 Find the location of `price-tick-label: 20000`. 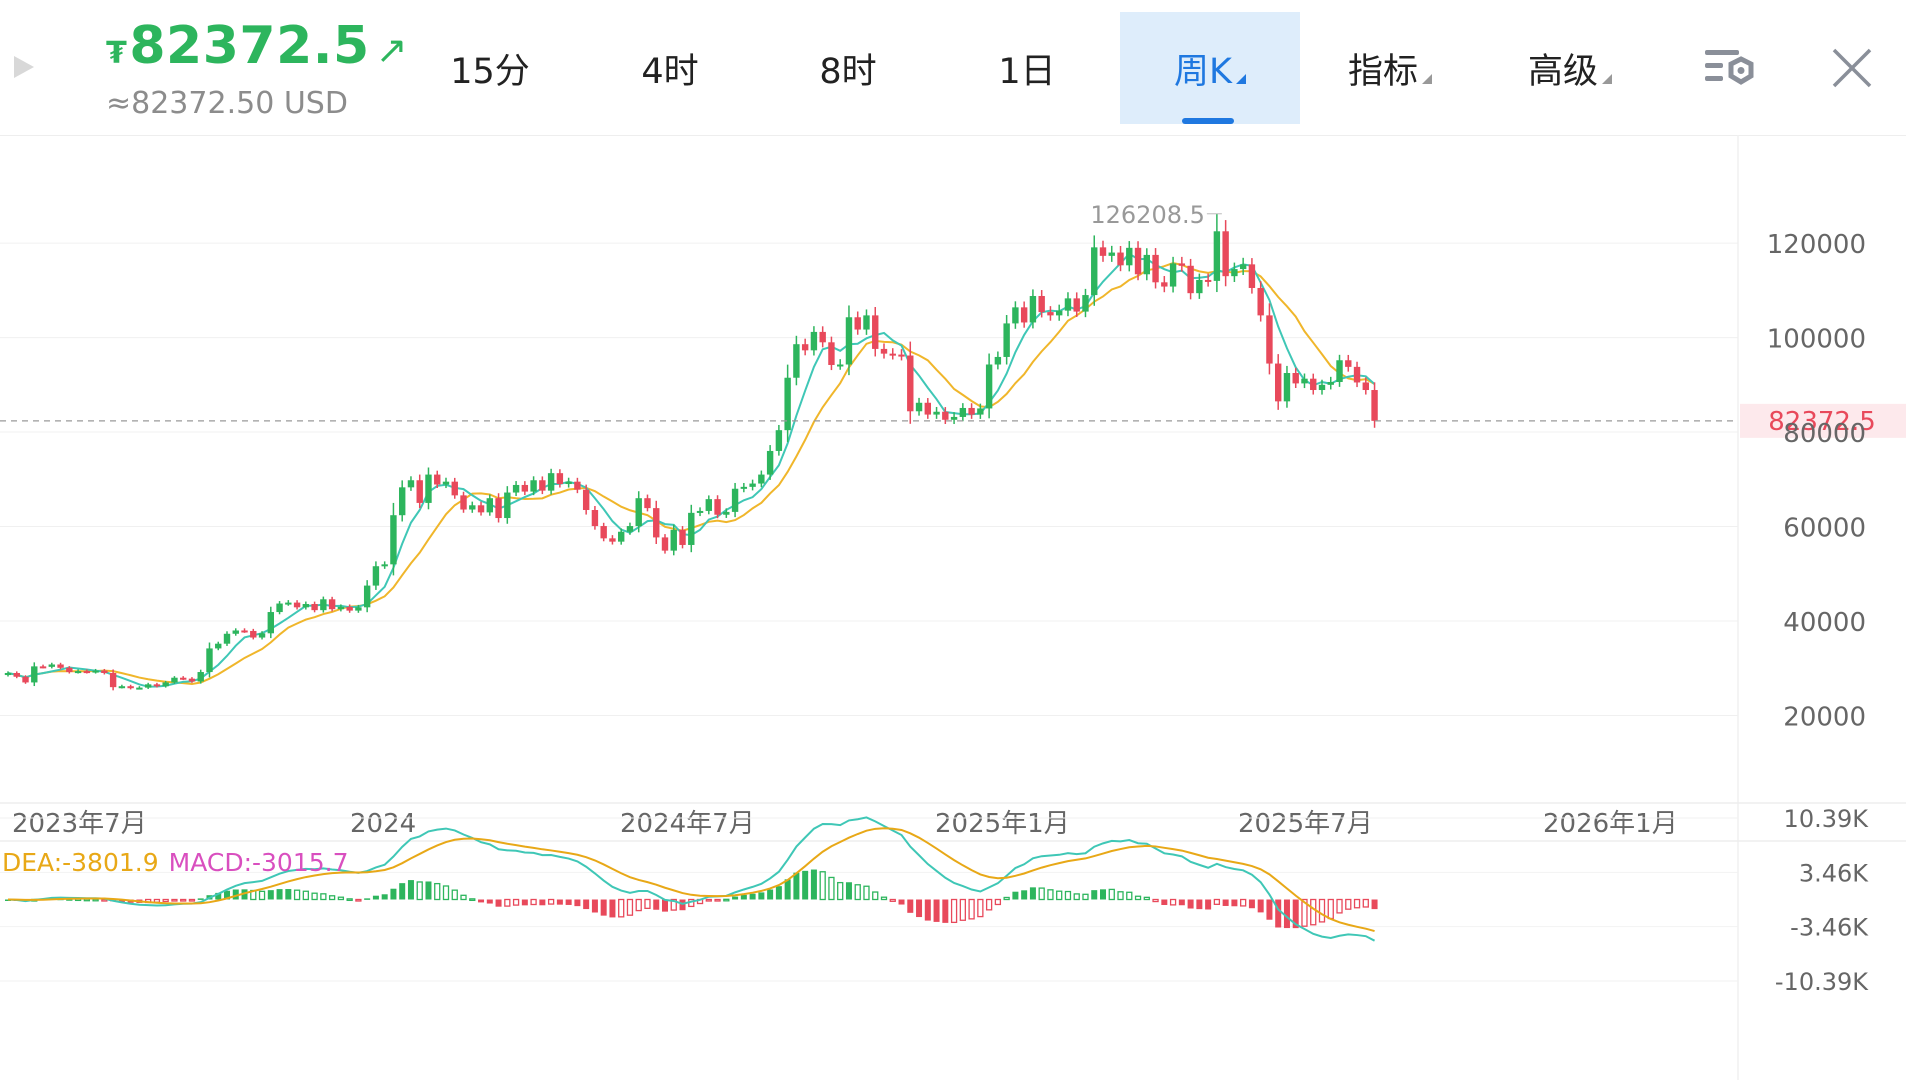

price-tick-label: 20000 is located at coordinates (1824, 718).